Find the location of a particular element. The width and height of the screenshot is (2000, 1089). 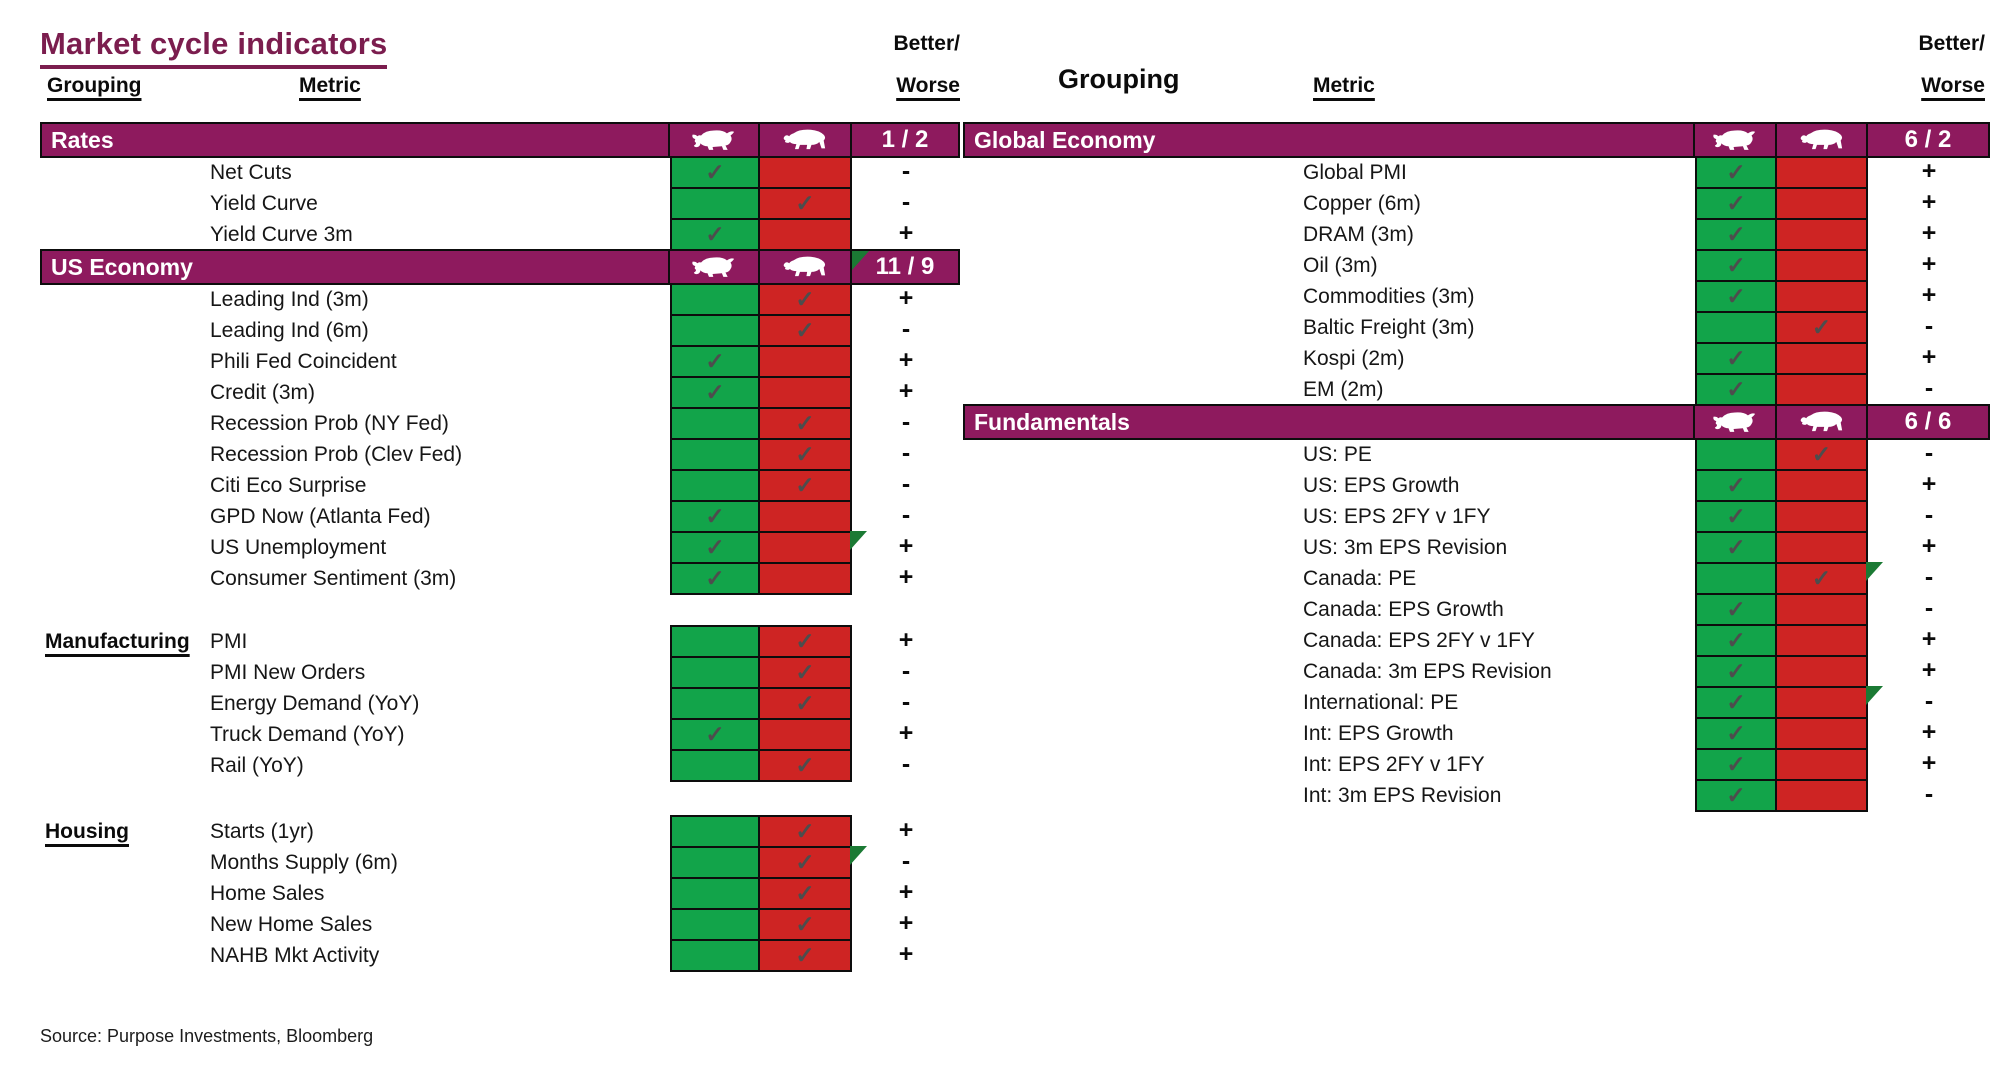

metric-label: Global PMI is located at coordinates (1355, 172).